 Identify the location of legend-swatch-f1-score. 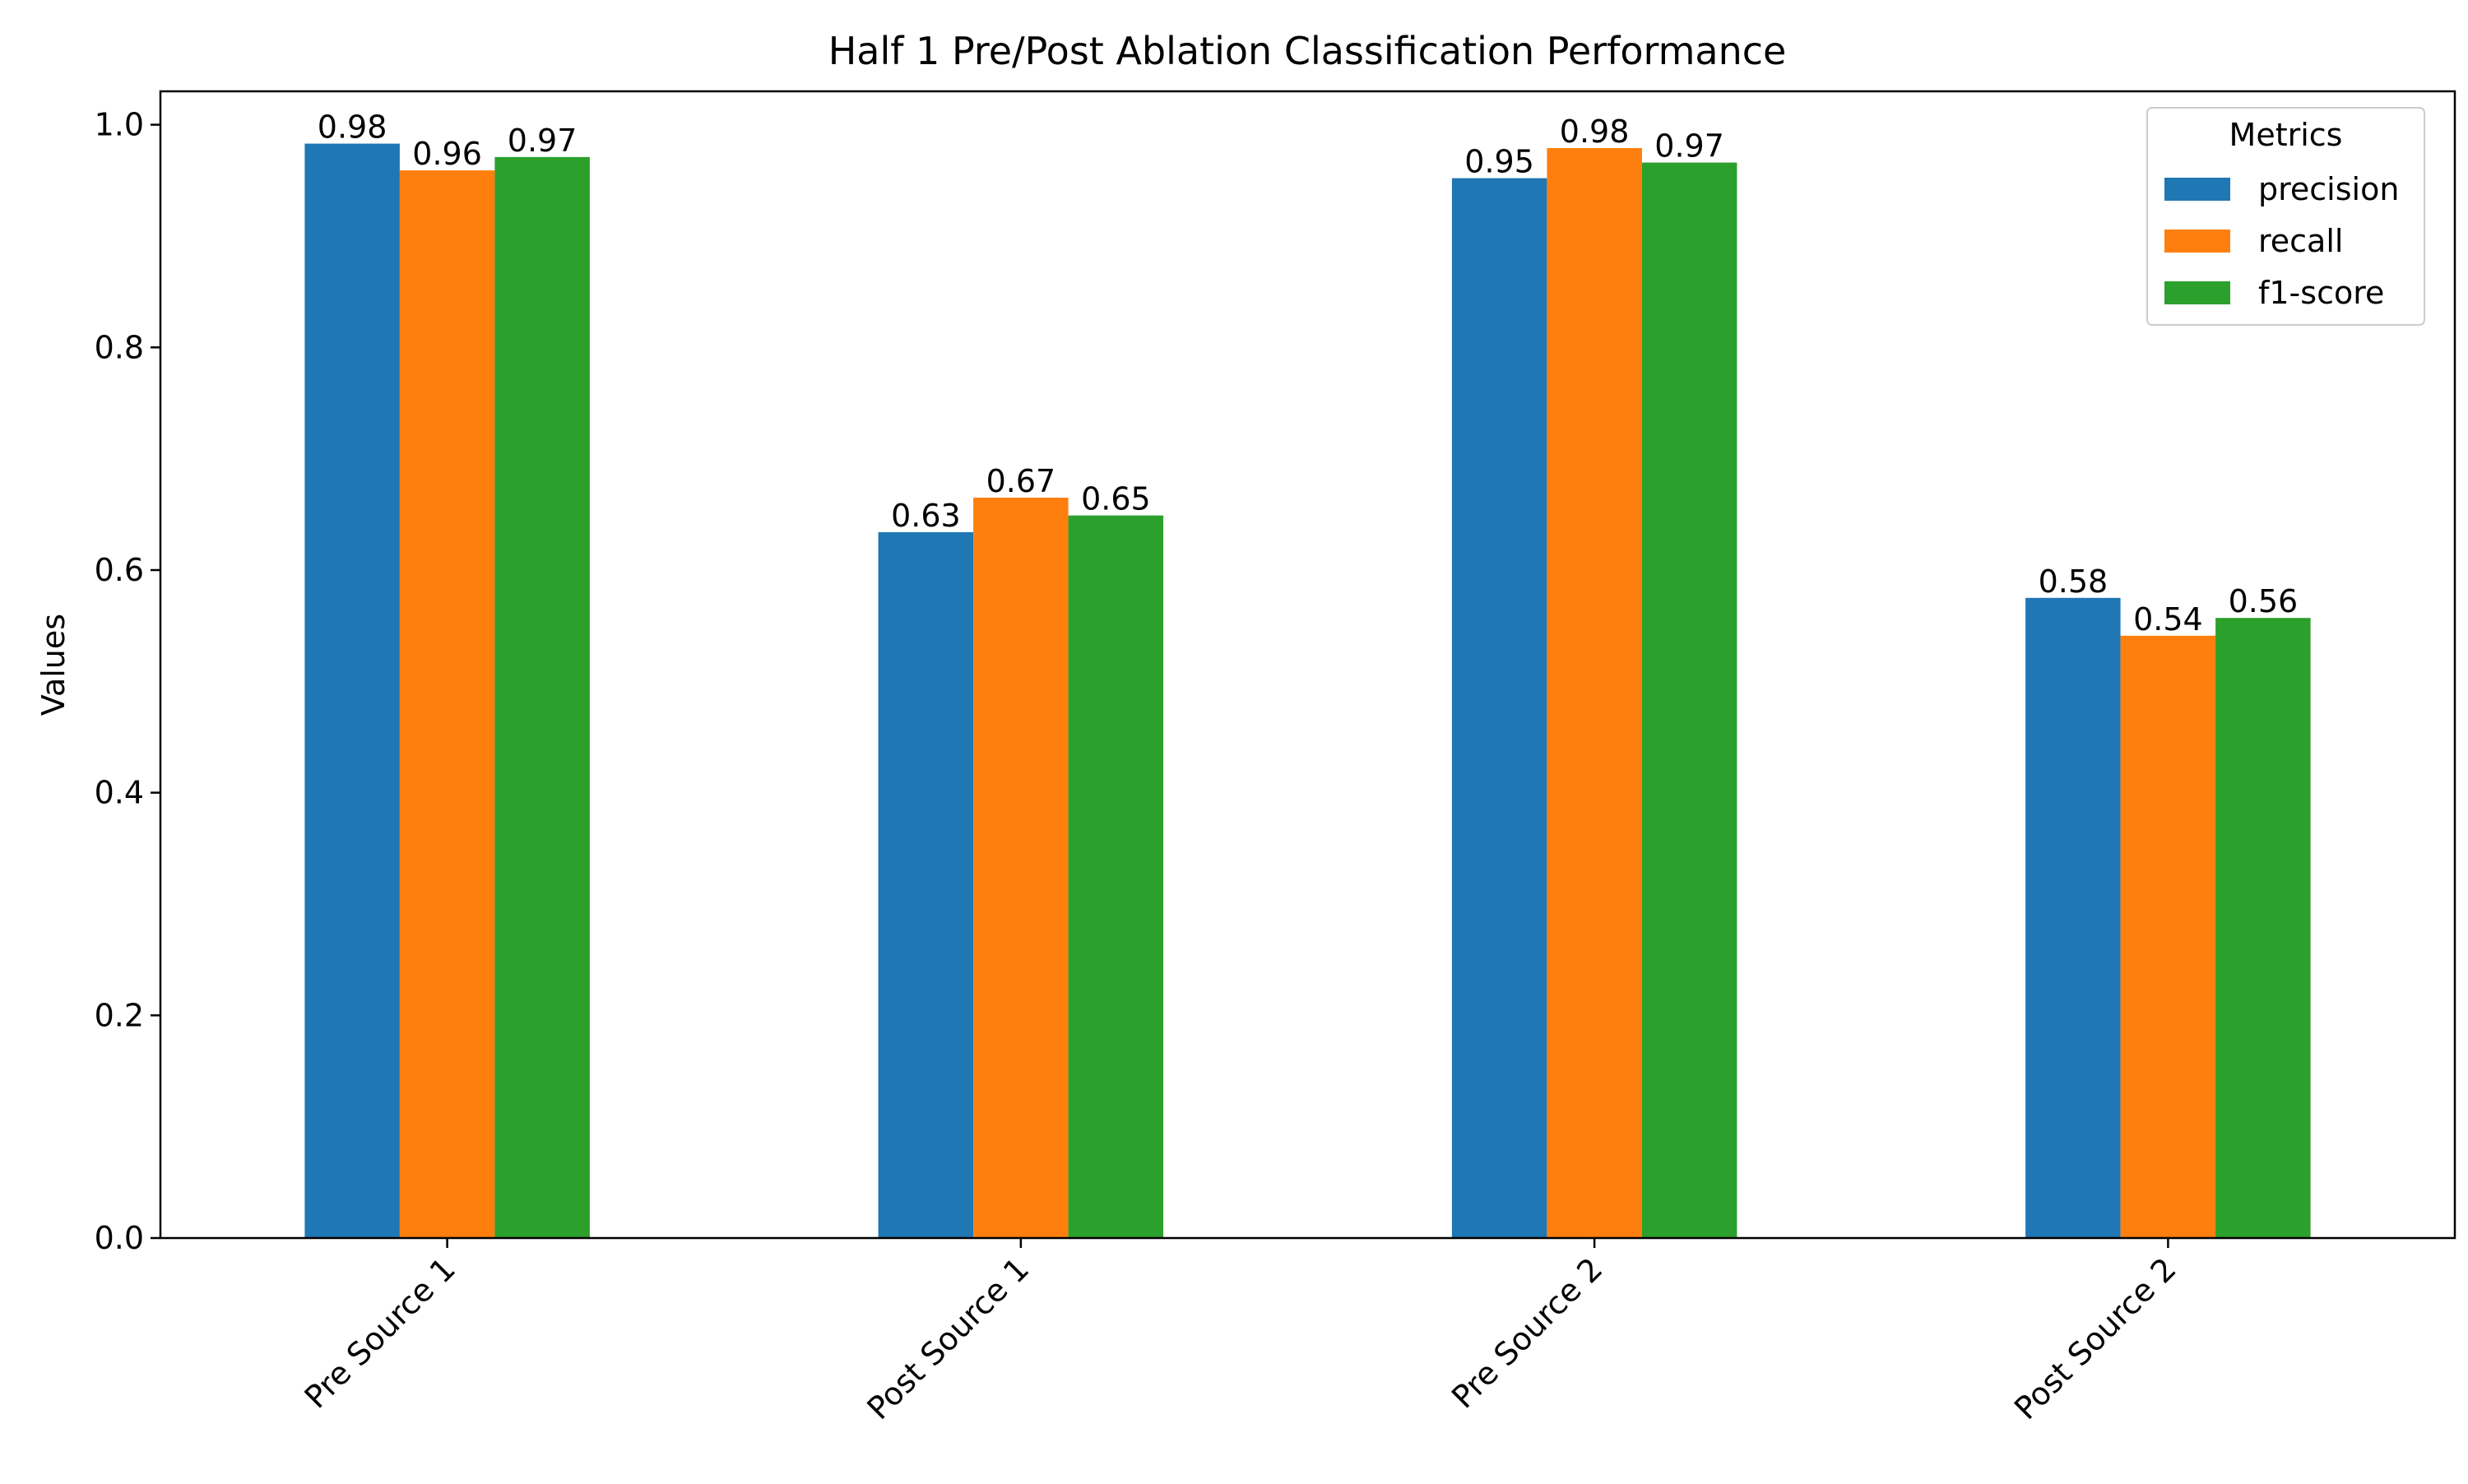
(2197, 292).